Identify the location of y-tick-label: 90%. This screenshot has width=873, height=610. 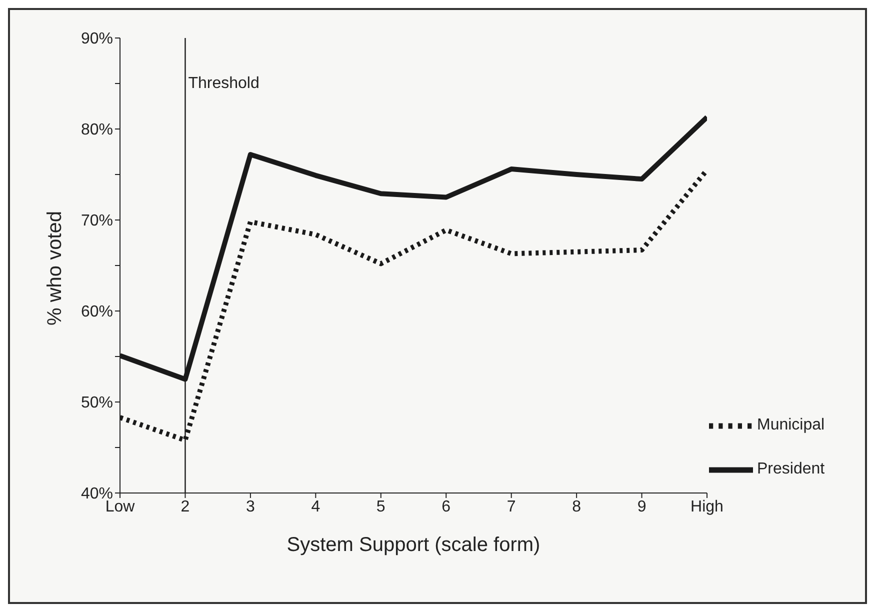
(96, 39).